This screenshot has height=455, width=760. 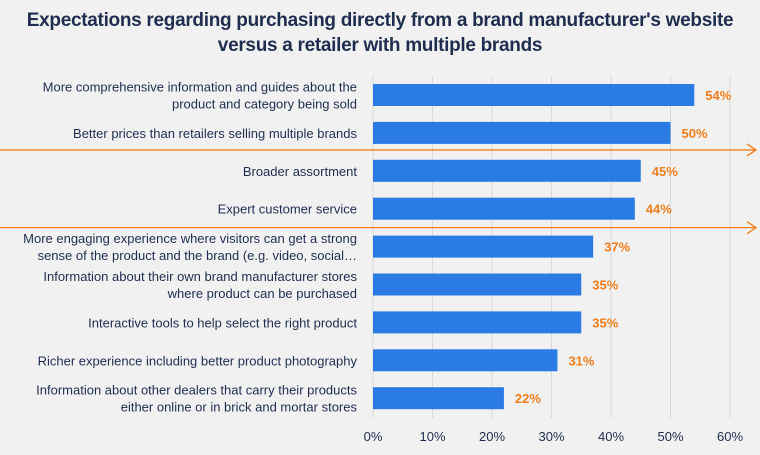 What do you see at coordinates (581, 360) in the screenshot?
I see `data-label: 31%` at bounding box center [581, 360].